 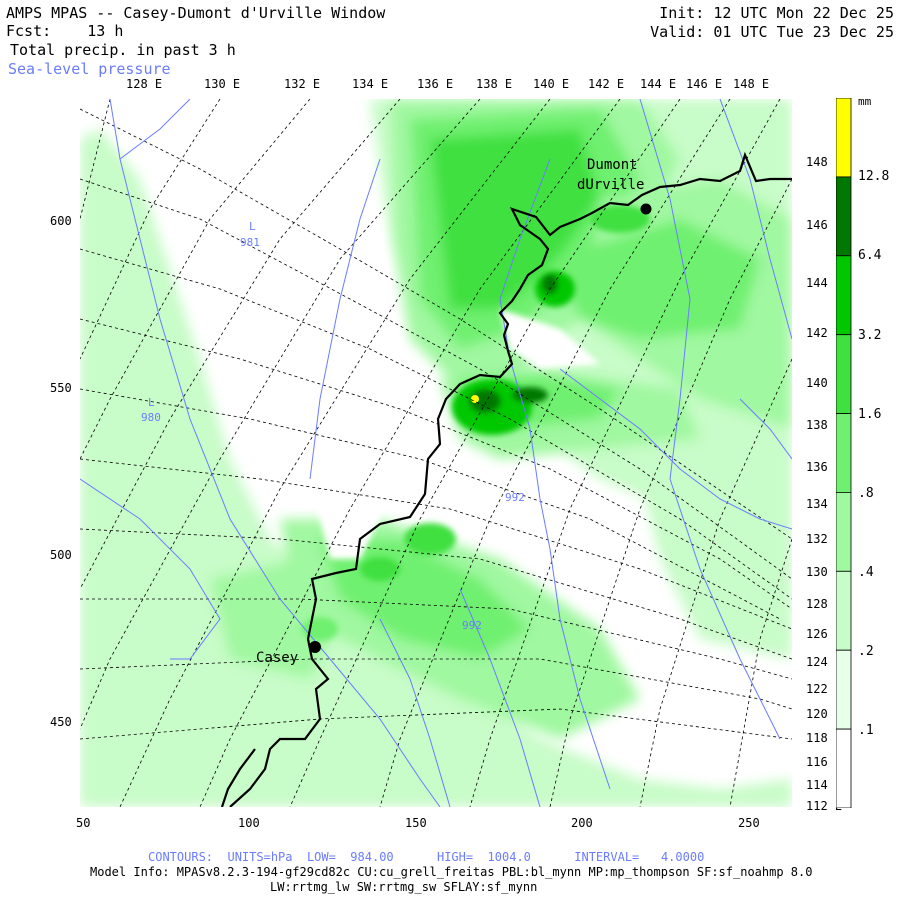 I want to click on dumont-label-line2: dUrville, so click(x=611, y=185).